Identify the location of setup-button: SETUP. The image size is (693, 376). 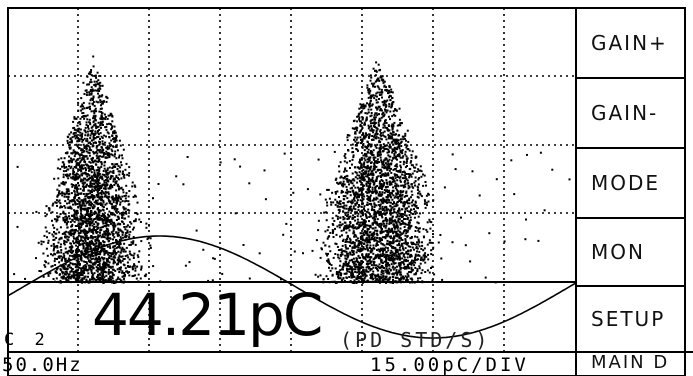
(628, 319).